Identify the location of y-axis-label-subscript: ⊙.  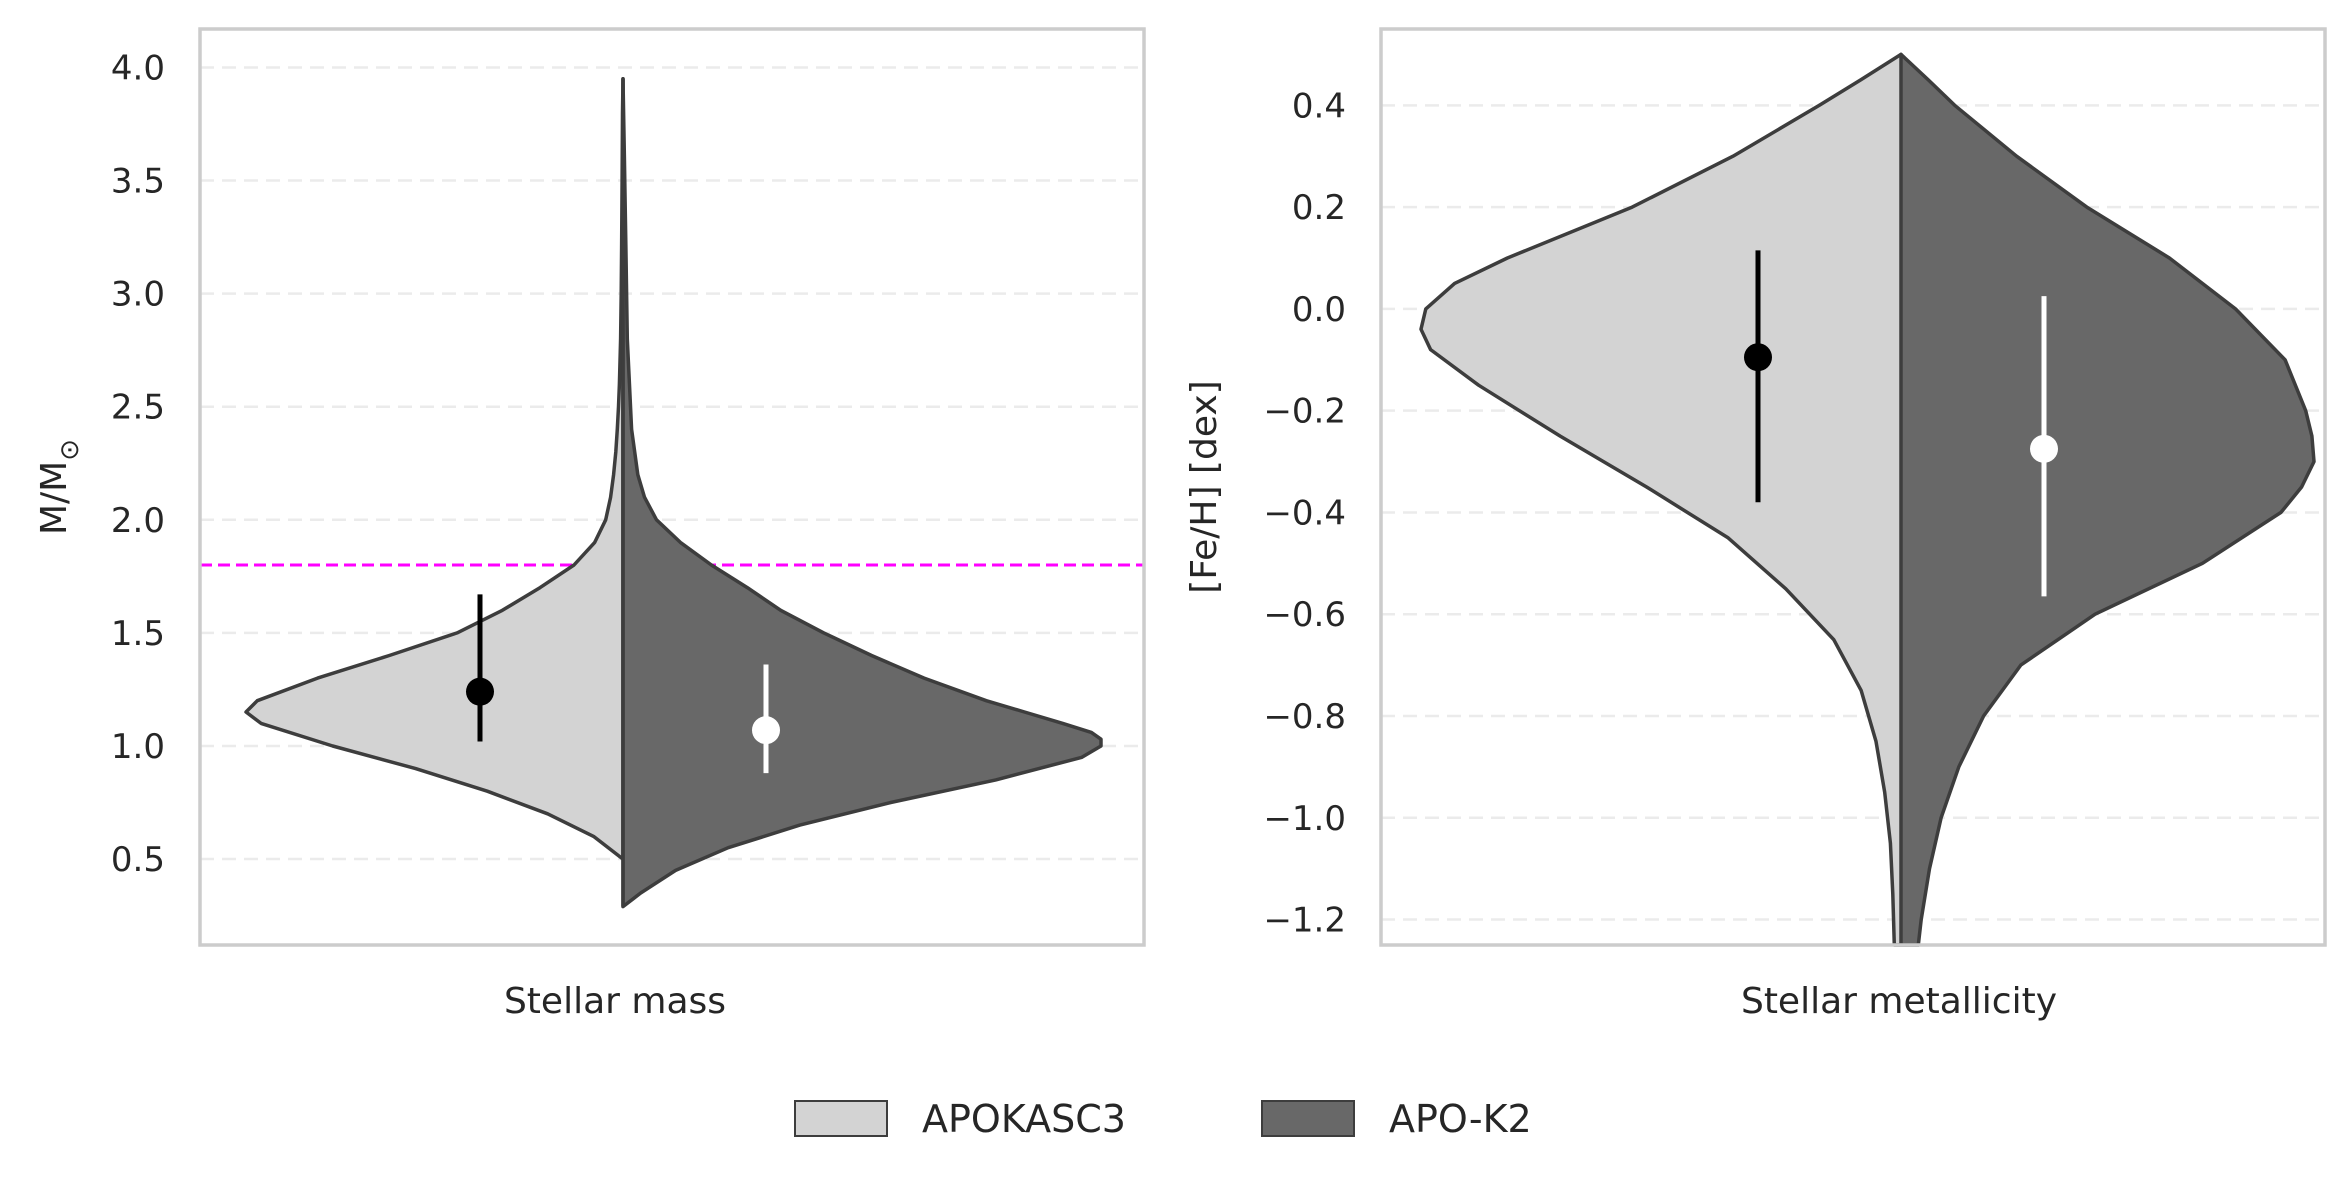
(70, 450).